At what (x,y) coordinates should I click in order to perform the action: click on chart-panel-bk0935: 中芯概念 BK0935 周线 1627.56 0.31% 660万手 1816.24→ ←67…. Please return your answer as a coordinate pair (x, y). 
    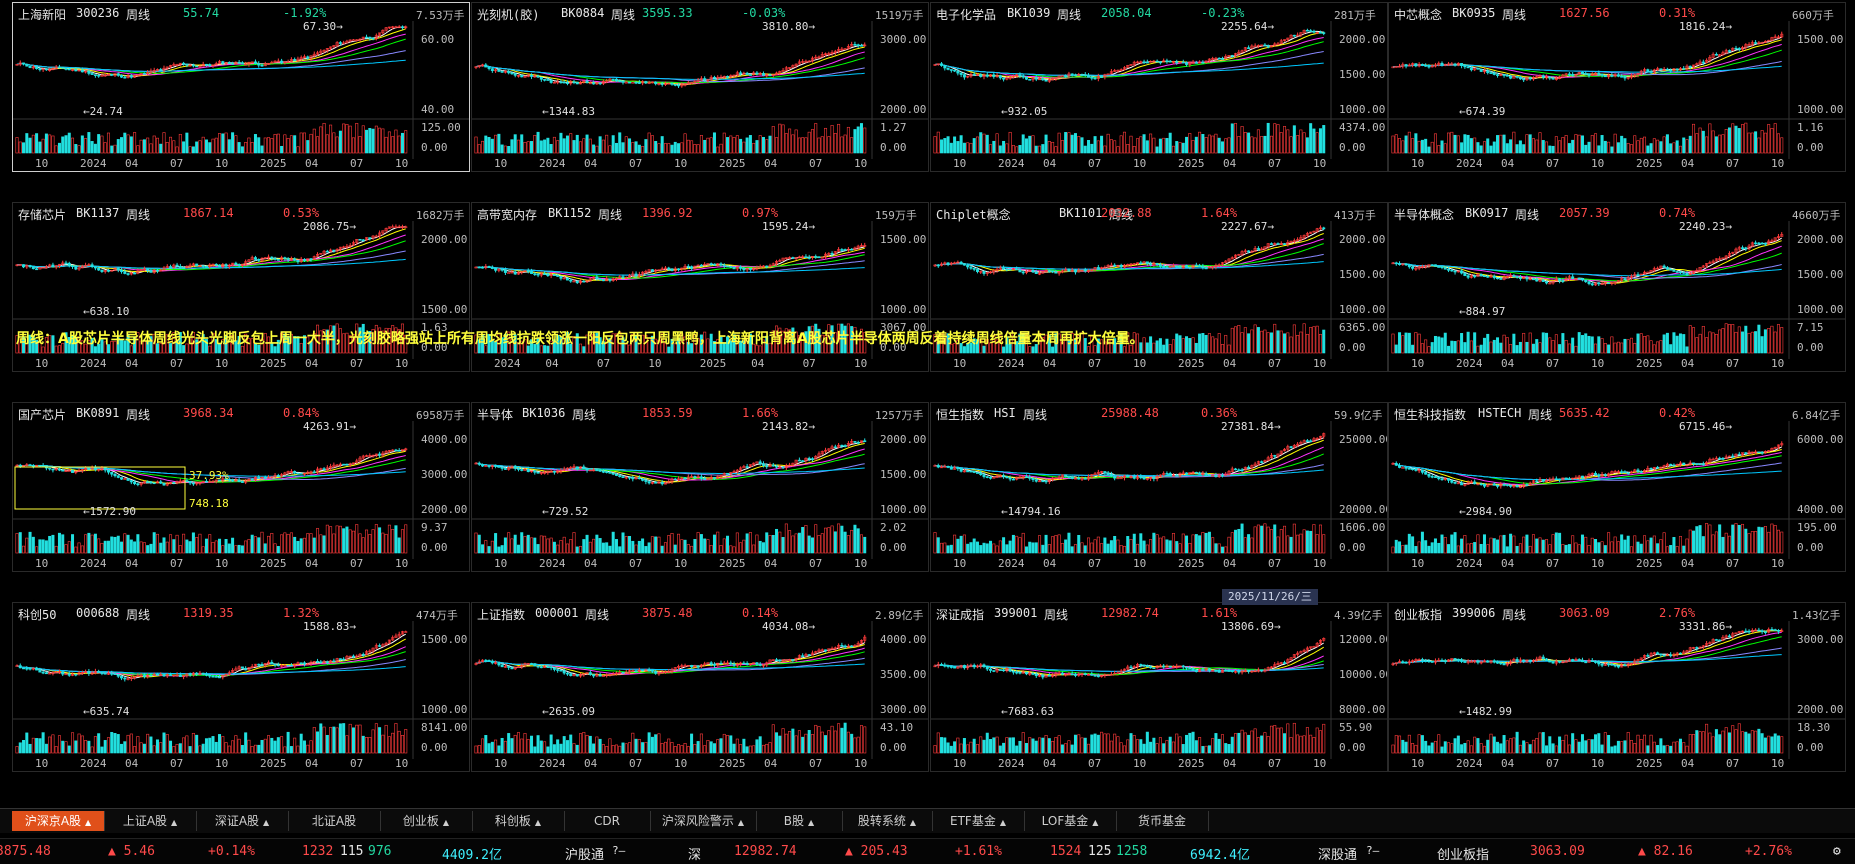
    Looking at the image, I should click on (1617, 87).